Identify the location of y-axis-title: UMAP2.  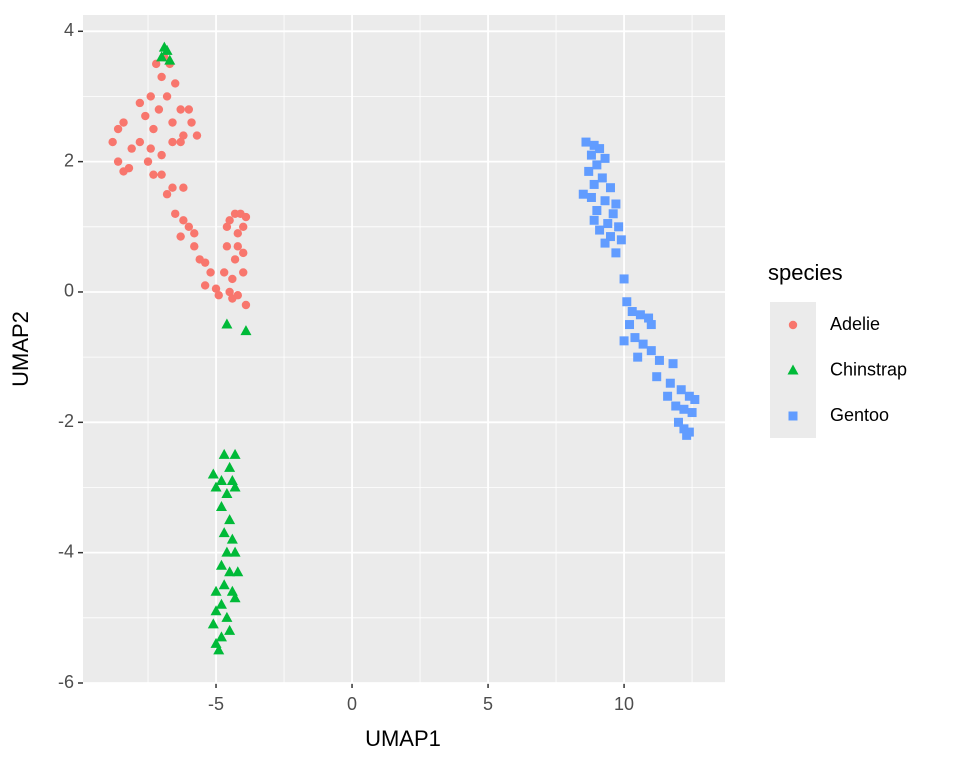
(20, 349).